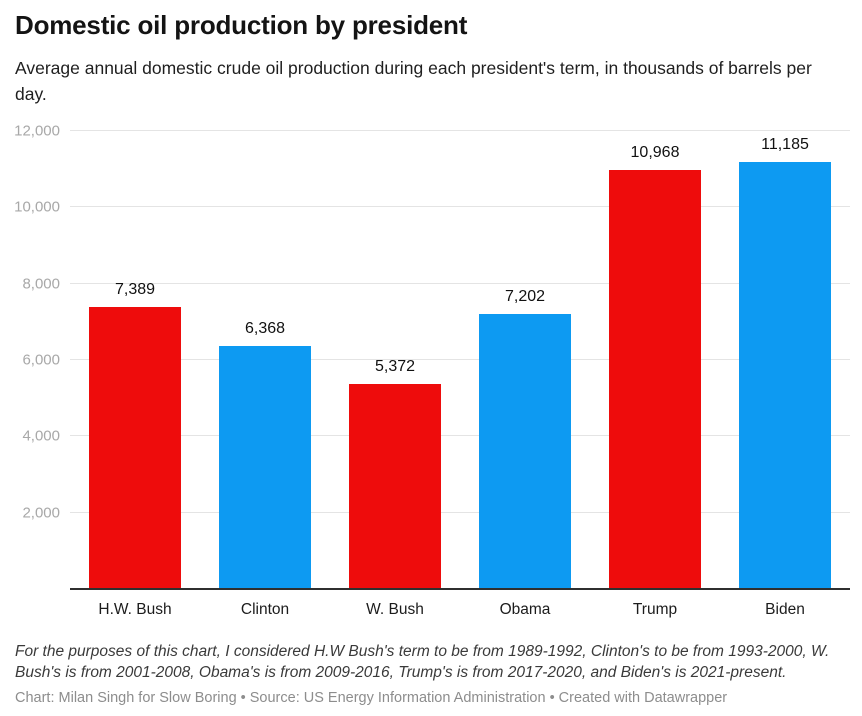  What do you see at coordinates (460, 589) in the screenshot?
I see `x-axis-line` at bounding box center [460, 589].